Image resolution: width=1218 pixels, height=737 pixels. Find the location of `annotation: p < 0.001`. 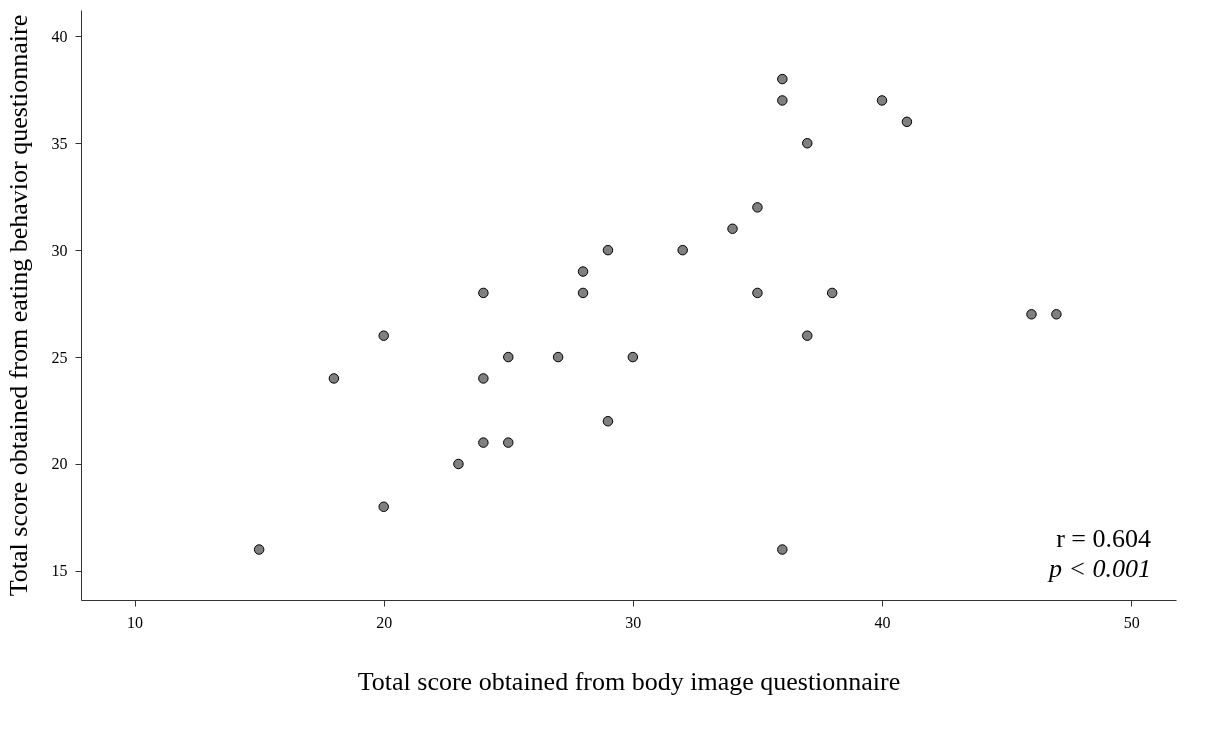

annotation: p < 0.001 is located at coordinates (1098, 568).